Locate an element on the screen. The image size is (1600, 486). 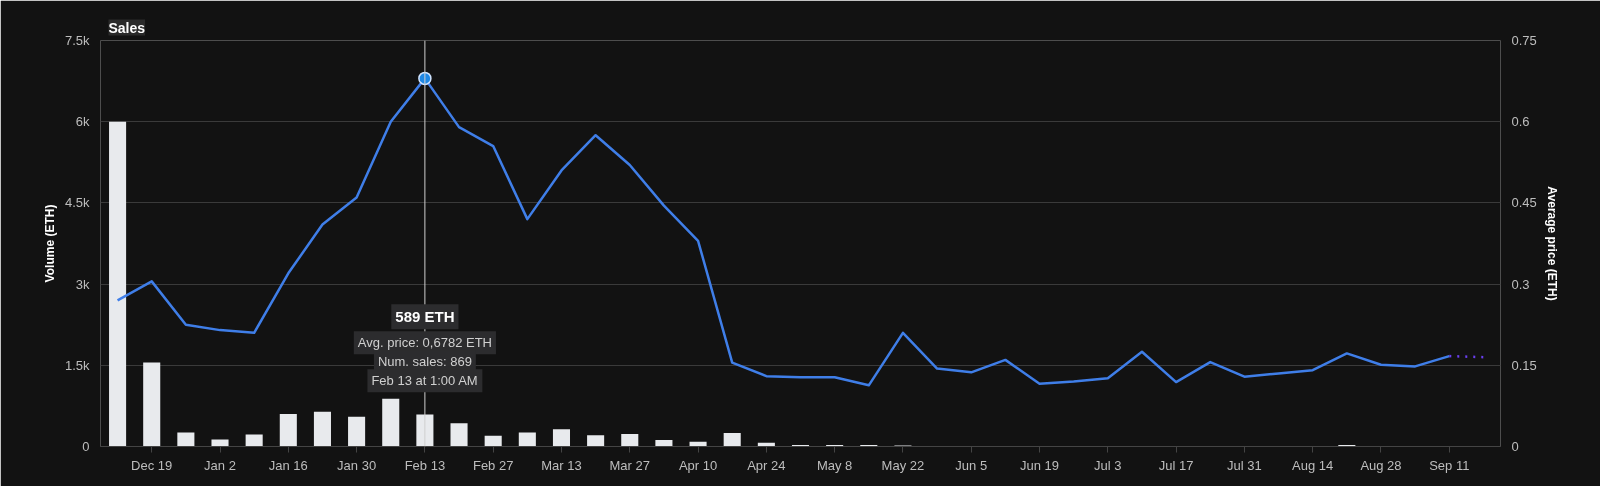
x-tick-label: Jun 19 is located at coordinates (1040, 465).